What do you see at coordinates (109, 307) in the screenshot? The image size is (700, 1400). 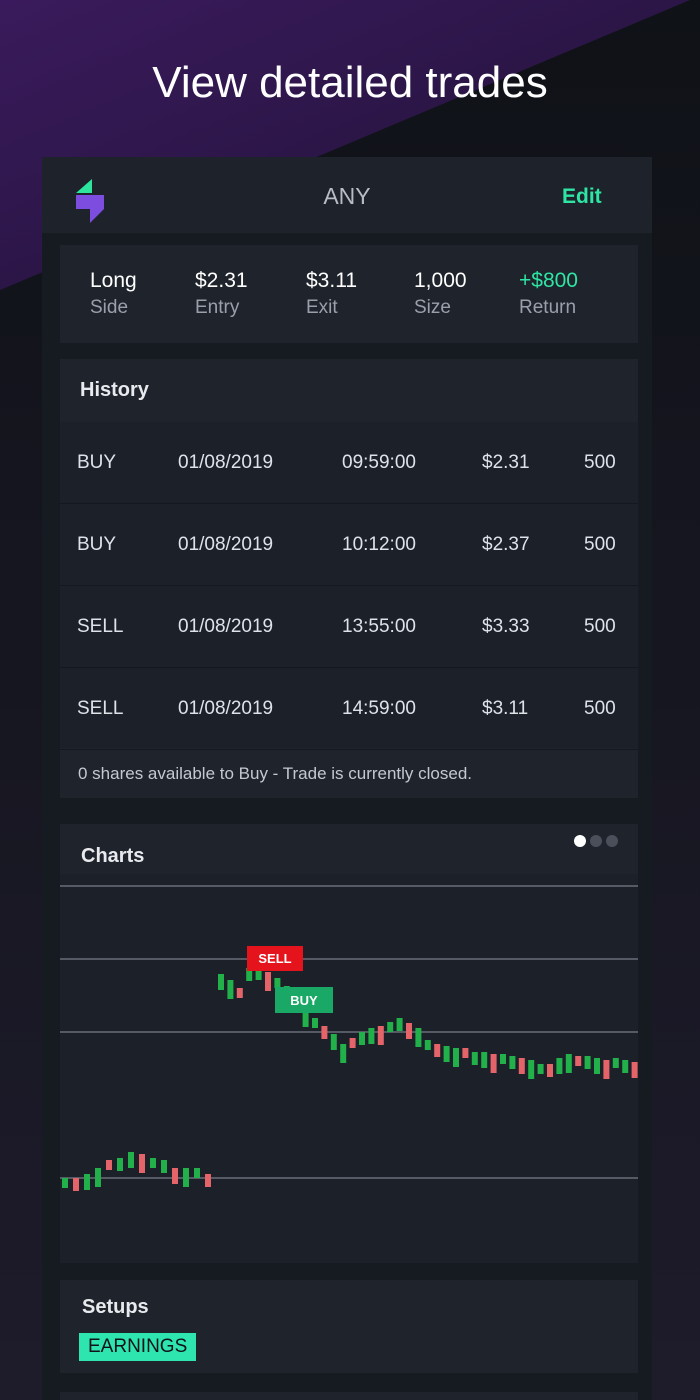 I see `label: Side` at bounding box center [109, 307].